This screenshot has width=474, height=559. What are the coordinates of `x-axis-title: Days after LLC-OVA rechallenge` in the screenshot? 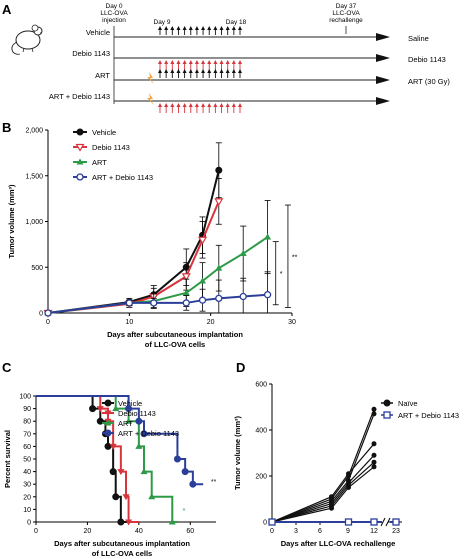 It's located at (338, 543).